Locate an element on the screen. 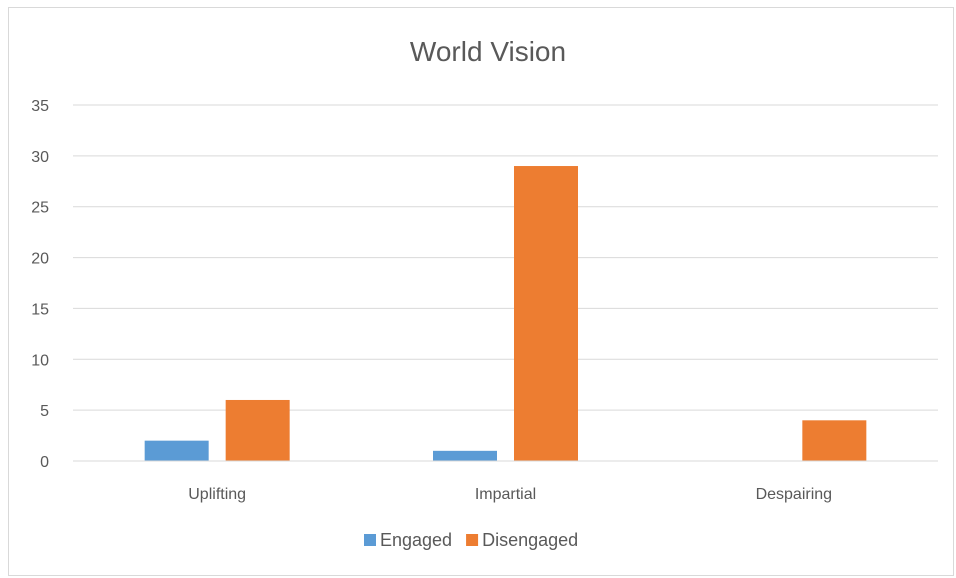  bar-engaged-uplifting is located at coordinates (176, 450).